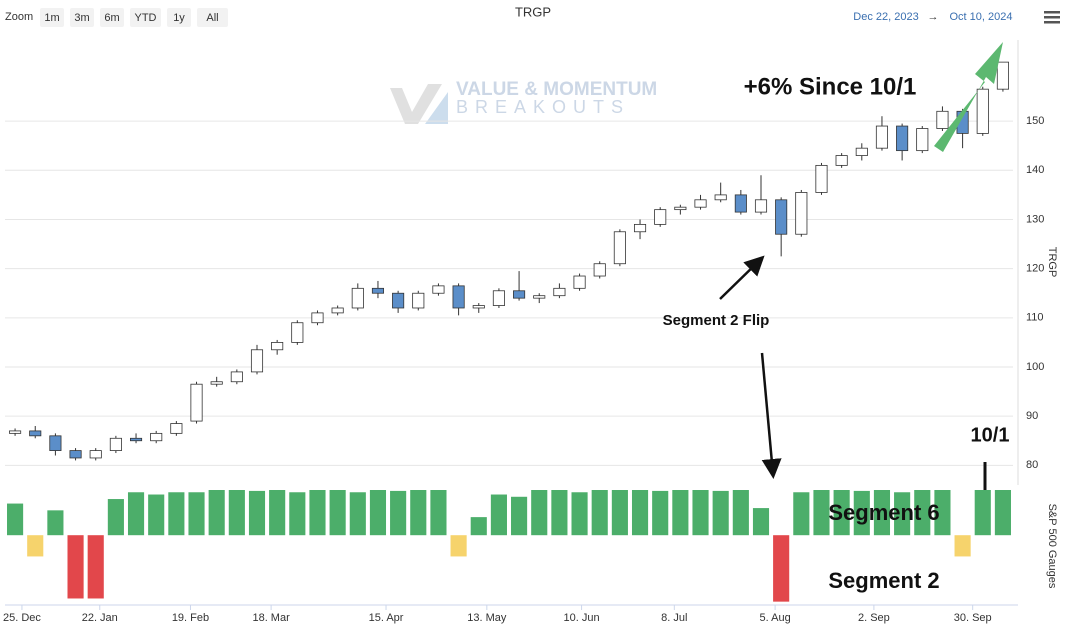 The width and height of the screenshot is (1068, 639). What do you see at coordinates (973, 618) in the screenshot?
I see `x-tick-label: 30. Sep` at bounding box center [973, 618].